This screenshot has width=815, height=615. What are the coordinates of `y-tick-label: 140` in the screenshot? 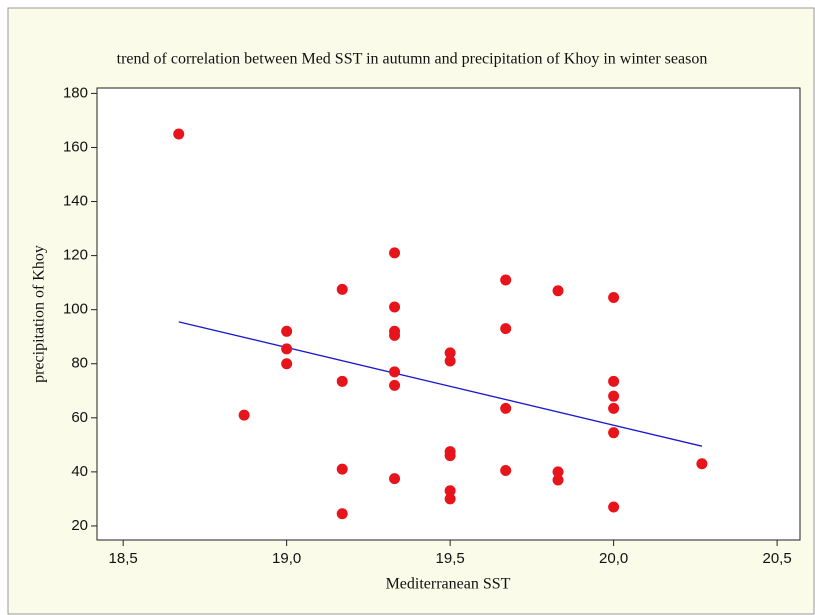 It's located at (75, 201).